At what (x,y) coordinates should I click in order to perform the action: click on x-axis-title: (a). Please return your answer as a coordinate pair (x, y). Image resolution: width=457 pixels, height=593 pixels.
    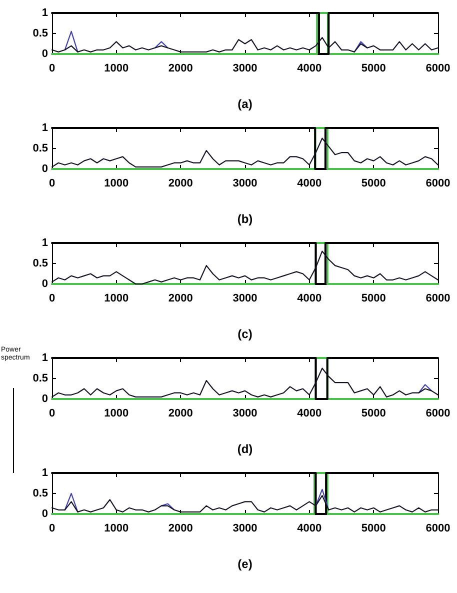
    Looking at the image, I should click on (245, 104).